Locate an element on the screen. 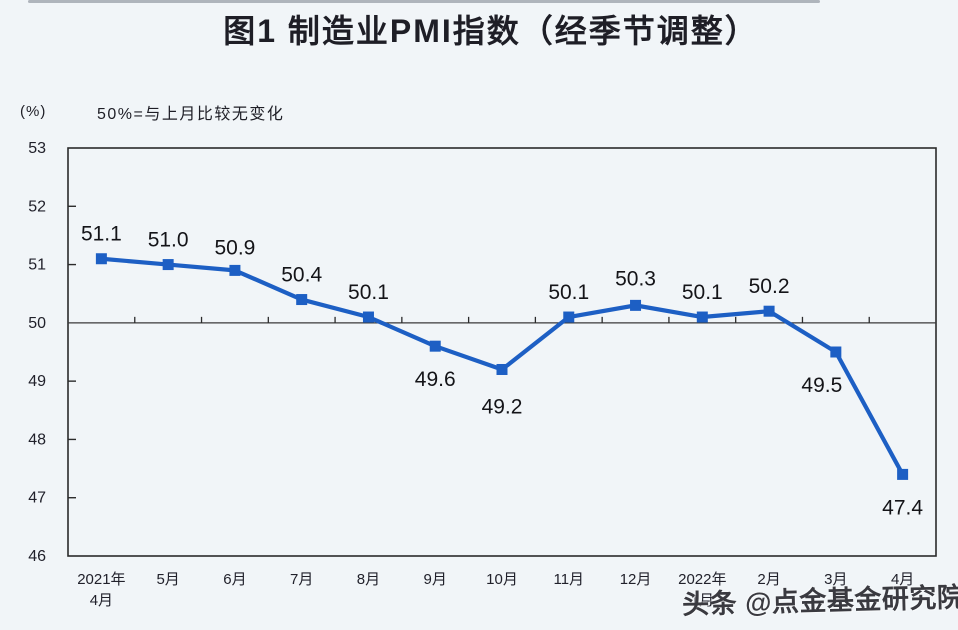  data-point-label: 50.9 is located at coordinates (234, 247).